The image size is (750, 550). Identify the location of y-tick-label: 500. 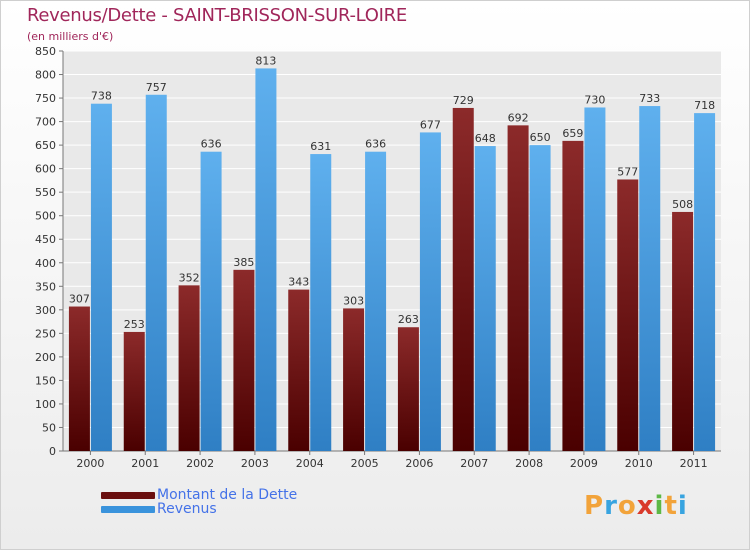
(45, 216).